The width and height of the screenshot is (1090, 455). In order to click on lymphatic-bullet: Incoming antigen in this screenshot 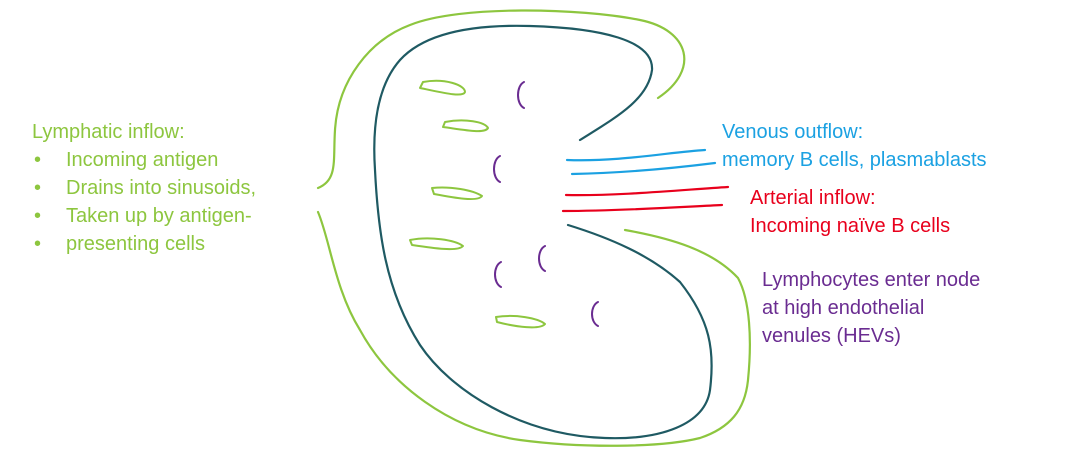, I will do `click(144, 160)`.